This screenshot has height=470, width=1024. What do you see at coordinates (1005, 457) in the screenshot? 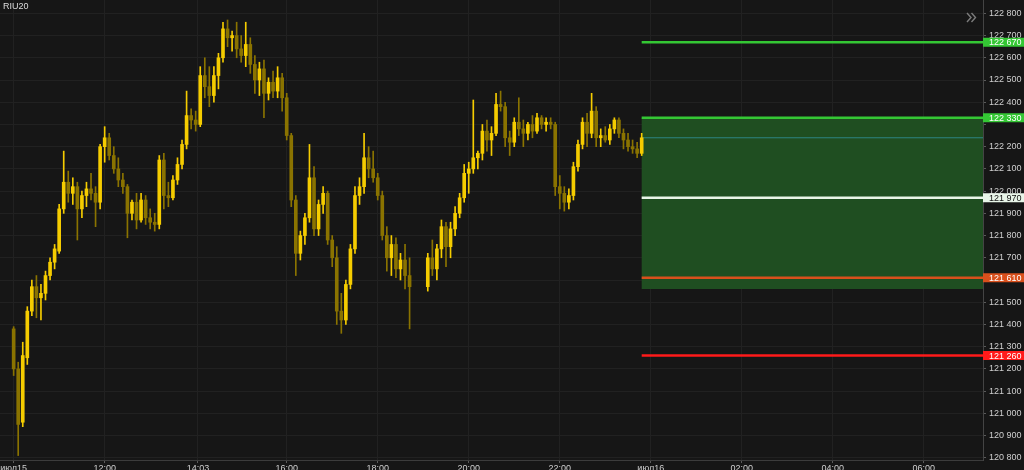
I see `y-tick-label: 120 800` at bounding box center [1005, 457].